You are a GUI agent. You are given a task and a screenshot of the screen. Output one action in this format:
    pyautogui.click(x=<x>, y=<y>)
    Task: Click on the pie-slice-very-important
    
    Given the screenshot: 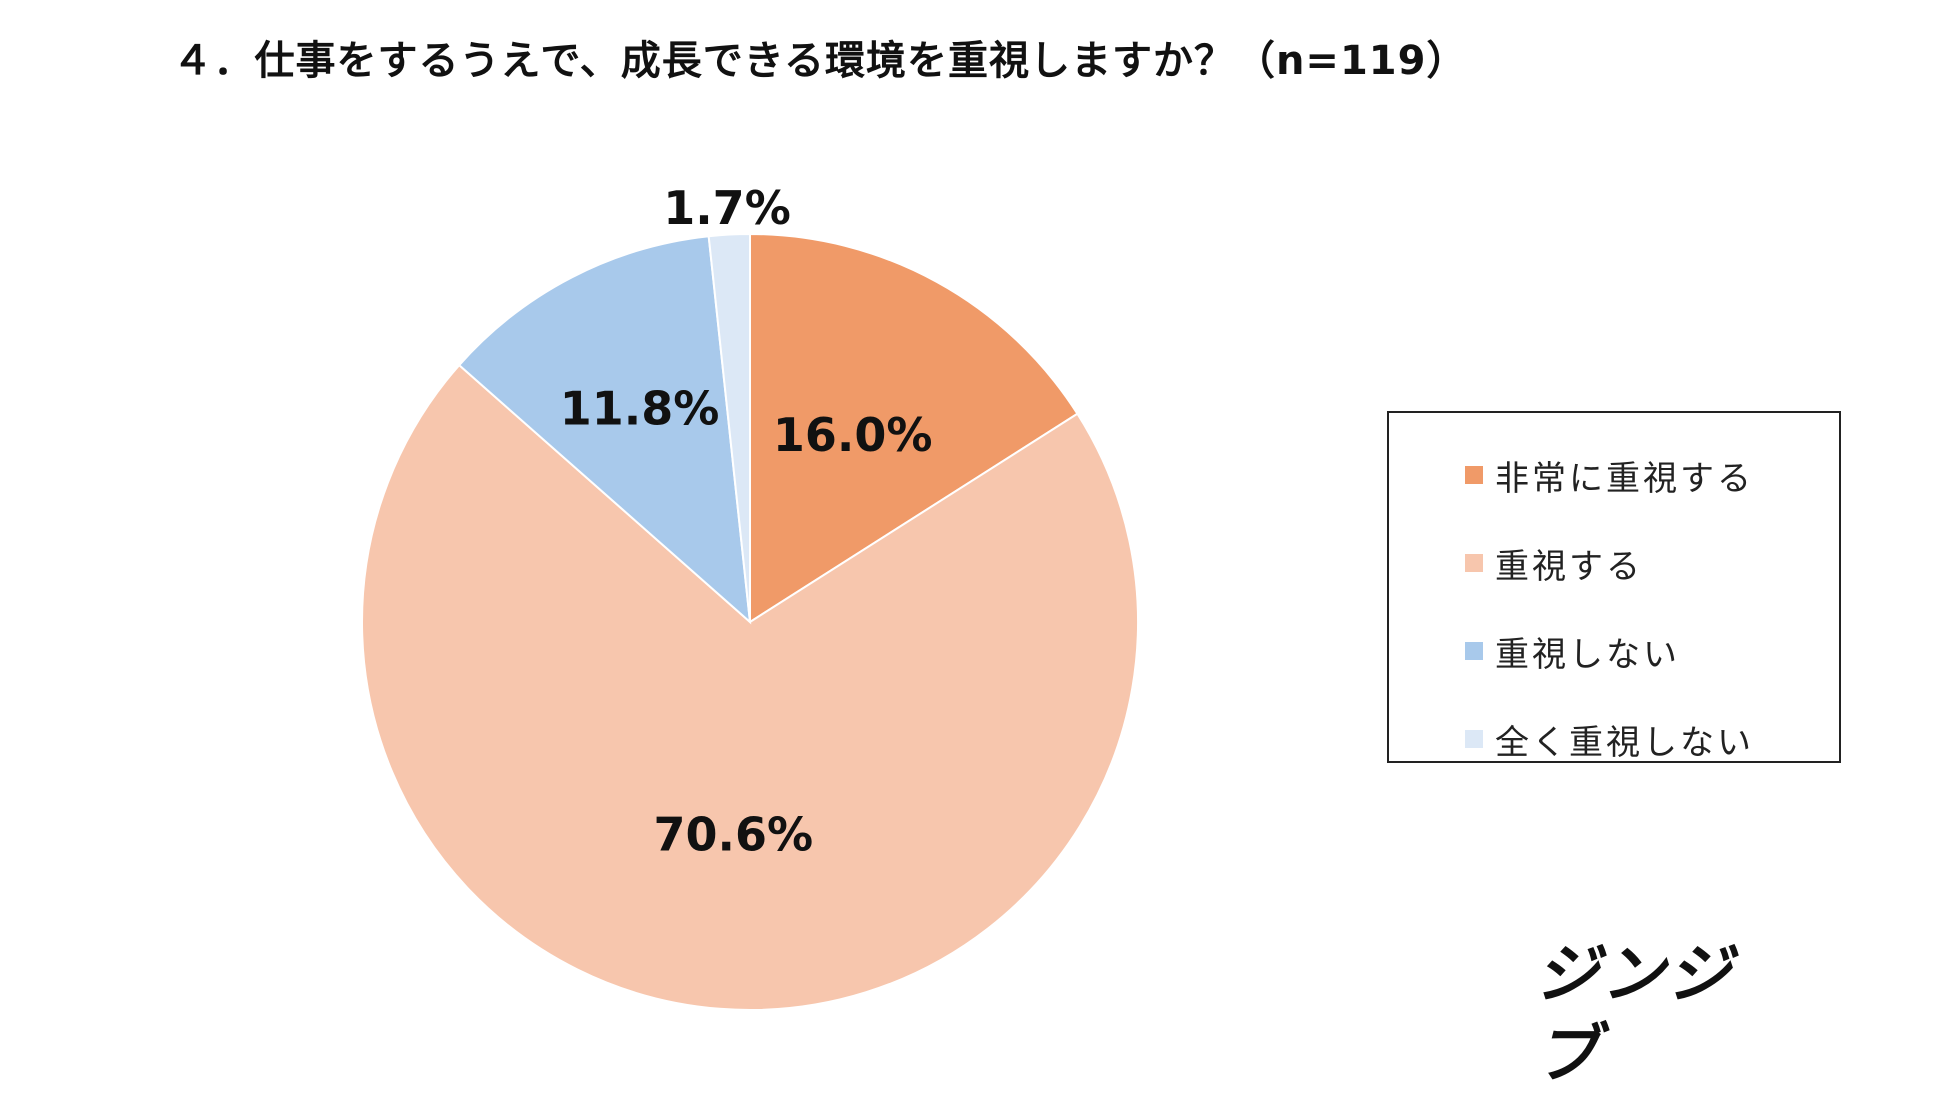 What is the action you would take?
    pyautogui.click(x=914, y=428)
    